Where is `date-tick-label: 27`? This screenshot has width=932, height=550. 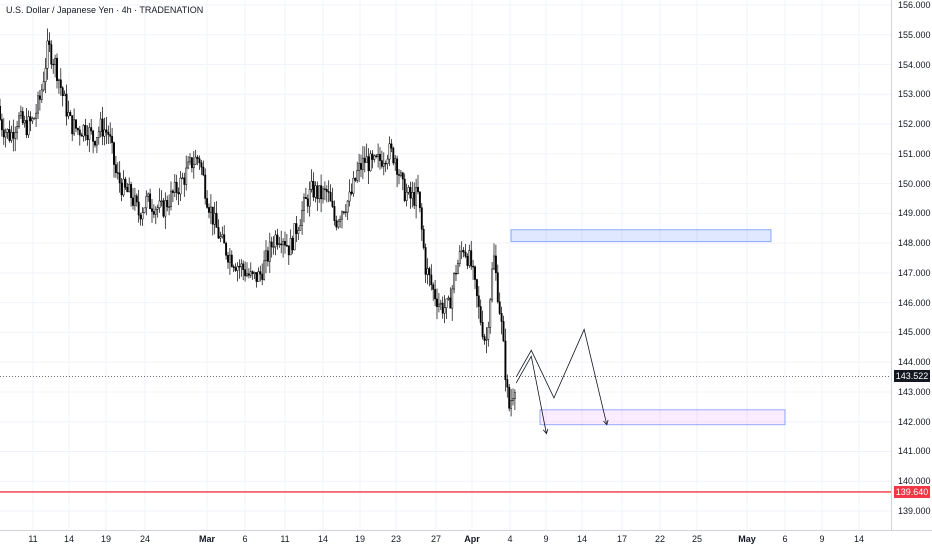
date-tick-label: 27 is located at coordinates (436, 539).